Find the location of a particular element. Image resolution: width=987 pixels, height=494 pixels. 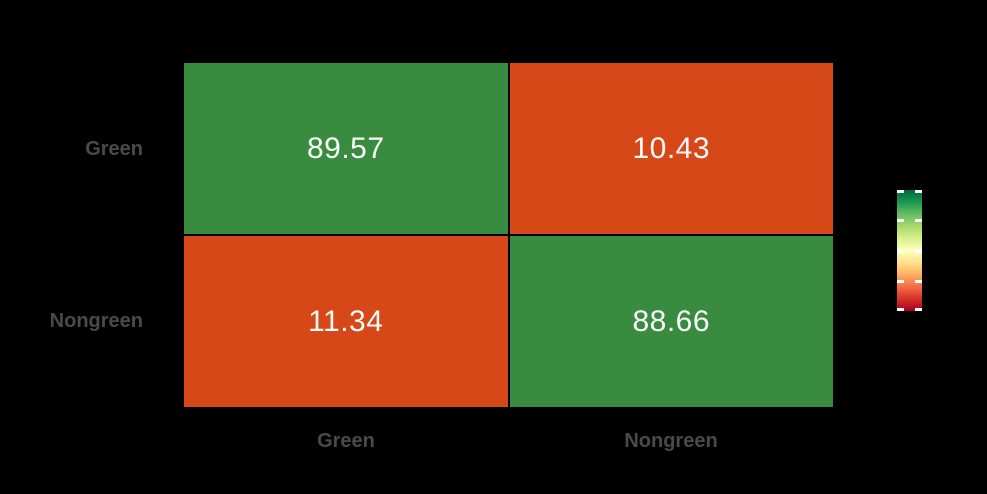

cell-value: 11.34 is located at coordinates (346, 321).